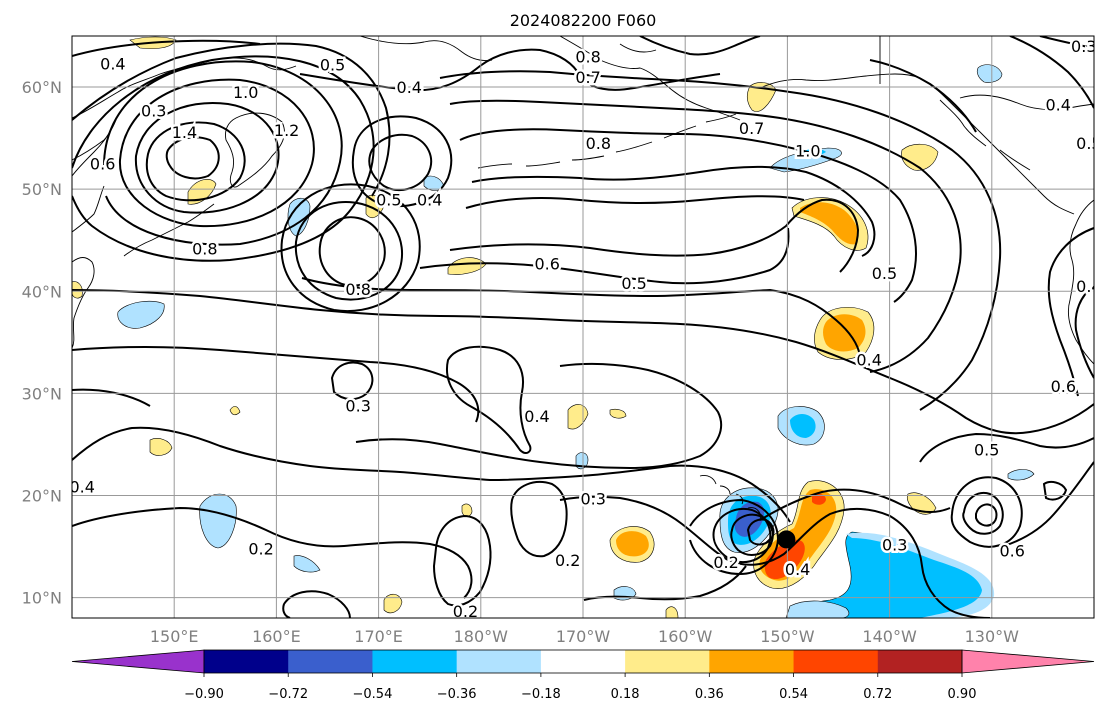 The height and width of the screenshot is (712, 1105). Describe the element at coordinates (786, 539) in the screenshot. I see `storm-center-marker` at that location.